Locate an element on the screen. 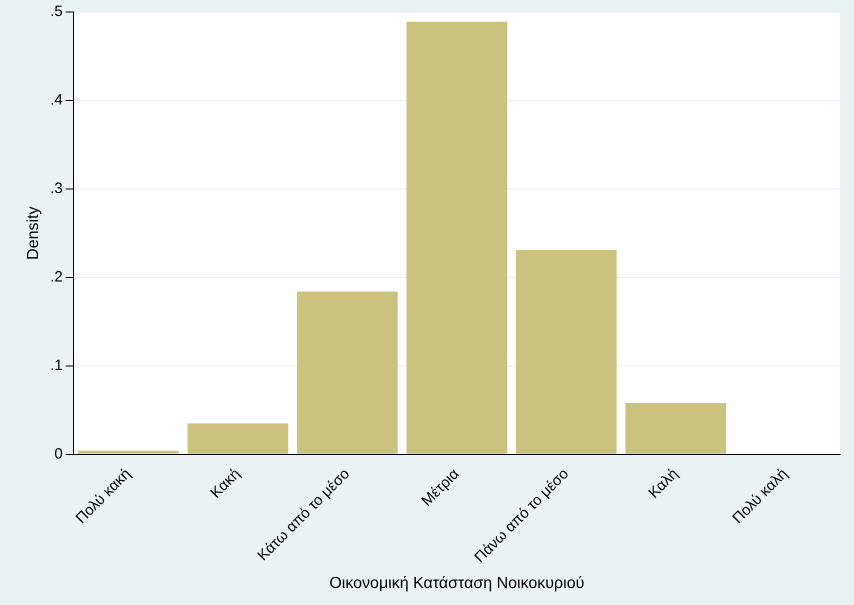 This screenshot has height=605, width=854. x-axis-title: Οικονομική Κατάσταση Νοικοκυριού is located at coordinates (456, 583).